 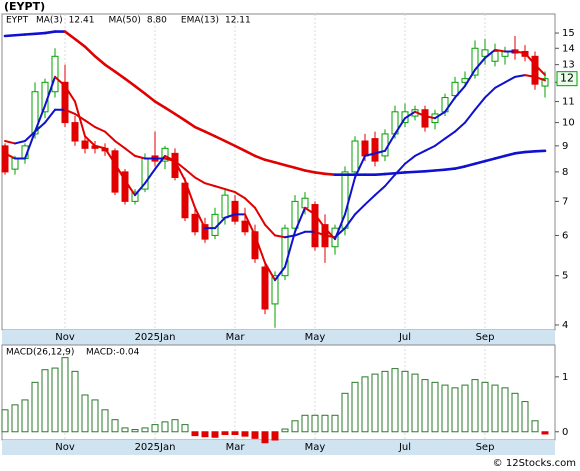 I want to click on y-tick-label: 11, so click(x=568, y=102).